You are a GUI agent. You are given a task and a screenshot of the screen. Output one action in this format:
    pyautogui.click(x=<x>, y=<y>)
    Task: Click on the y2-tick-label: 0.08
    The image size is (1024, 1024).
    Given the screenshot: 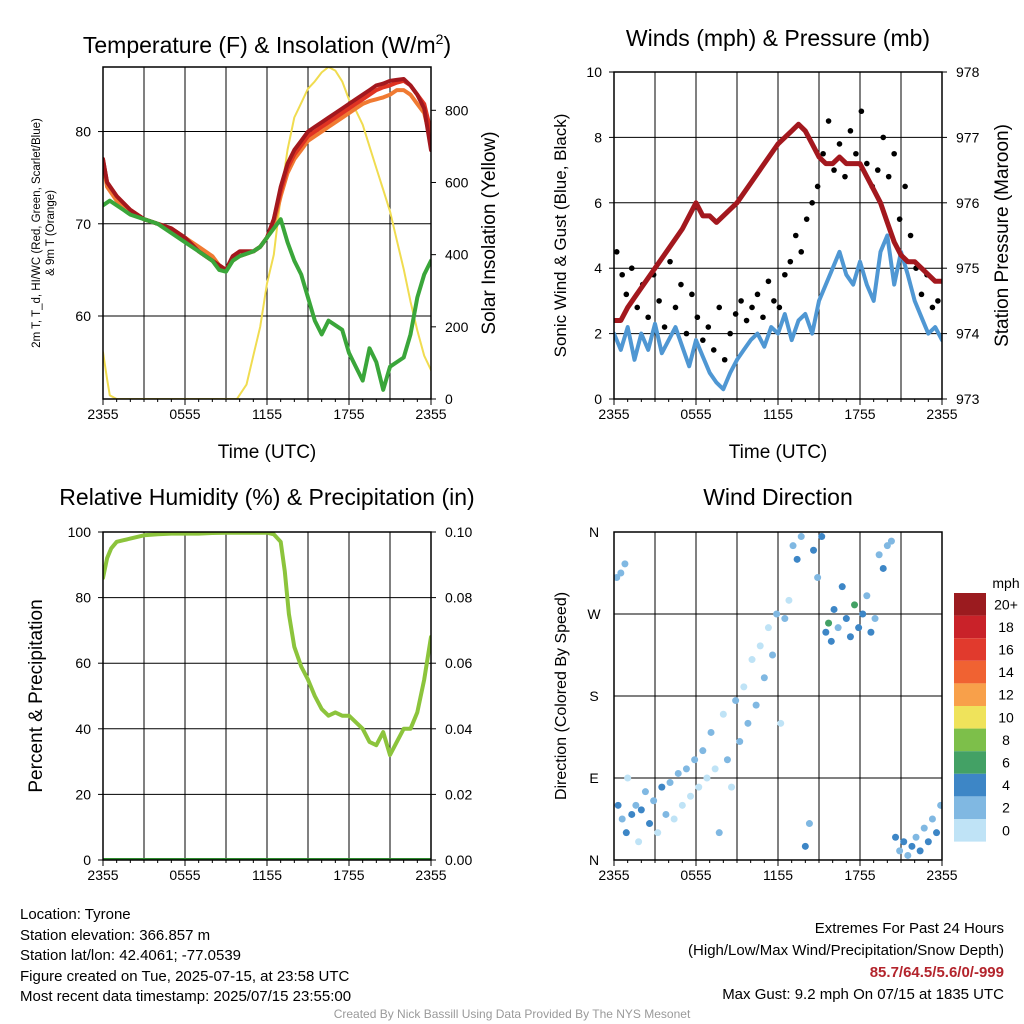 What is the action you would take?
    pyautogui.click(x=458, y=598)
    